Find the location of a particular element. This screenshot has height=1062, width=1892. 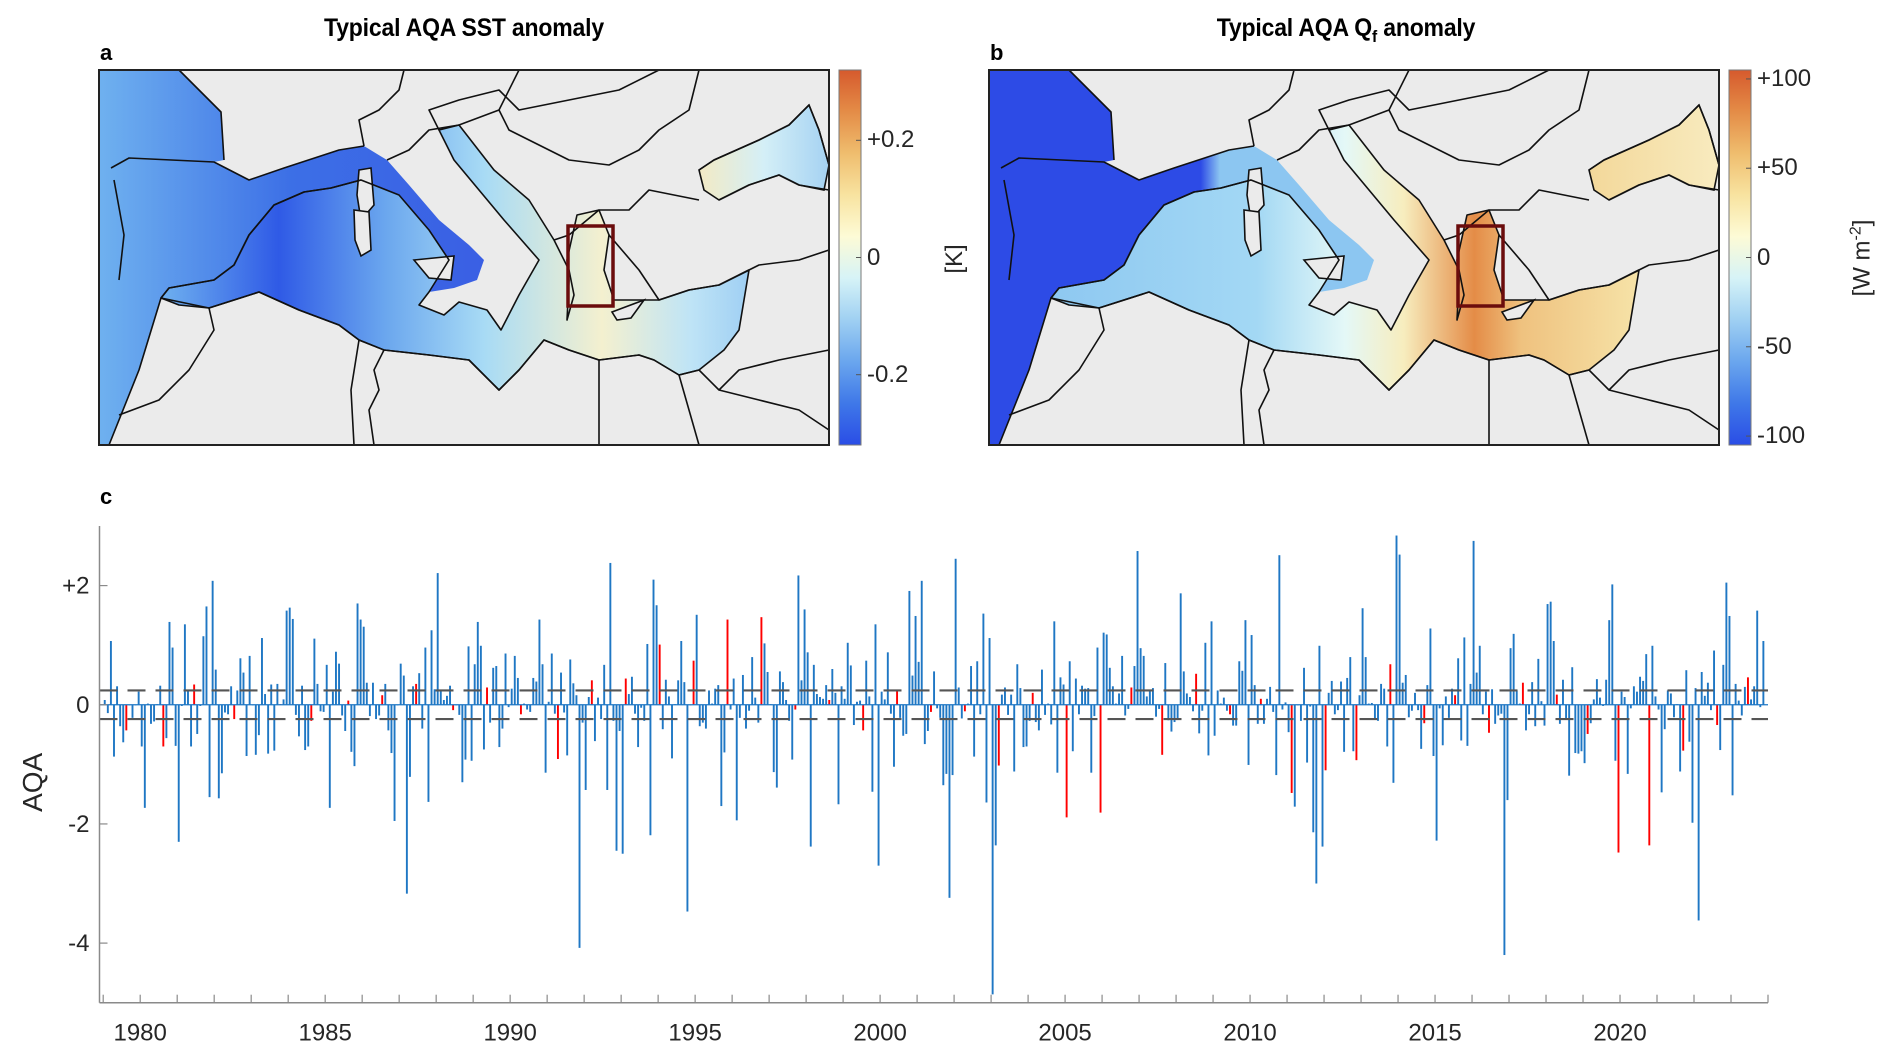

x-tick-label: 2000 is located at coordinates (879, 1033).